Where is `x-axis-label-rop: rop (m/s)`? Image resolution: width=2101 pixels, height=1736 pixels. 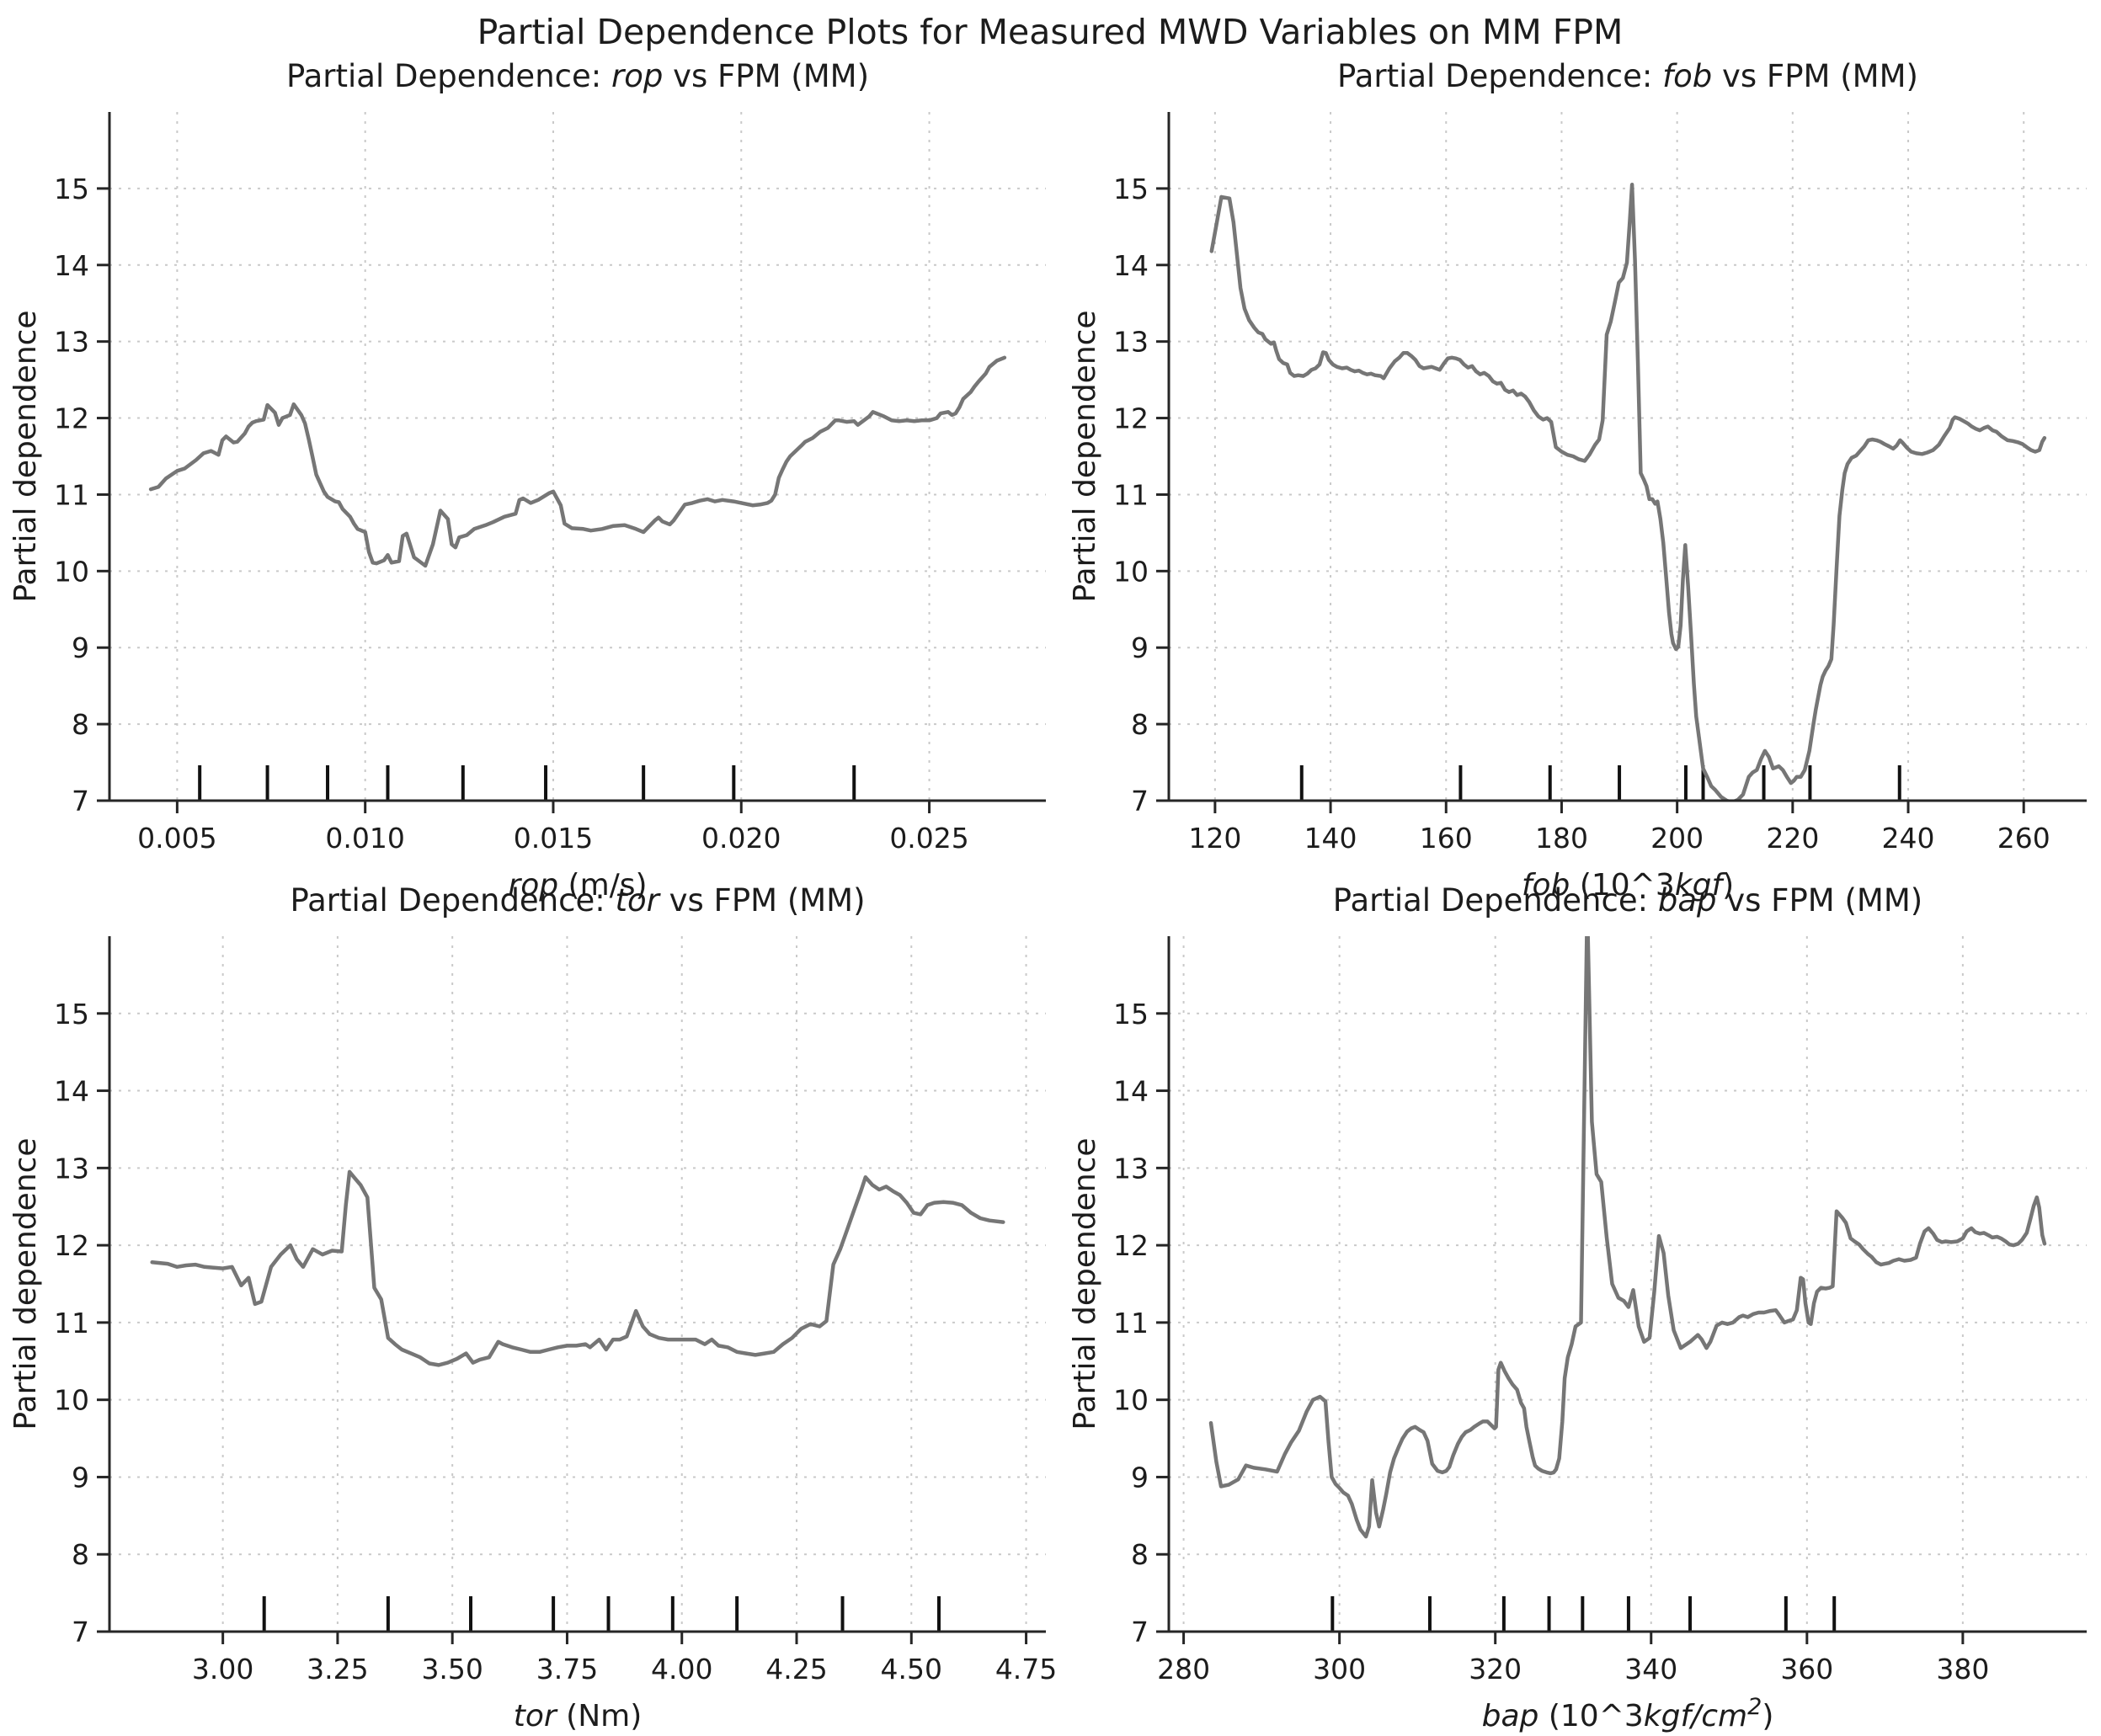
x-axis-label-rop: rop (m/s) is located at coordinates (577, 885).